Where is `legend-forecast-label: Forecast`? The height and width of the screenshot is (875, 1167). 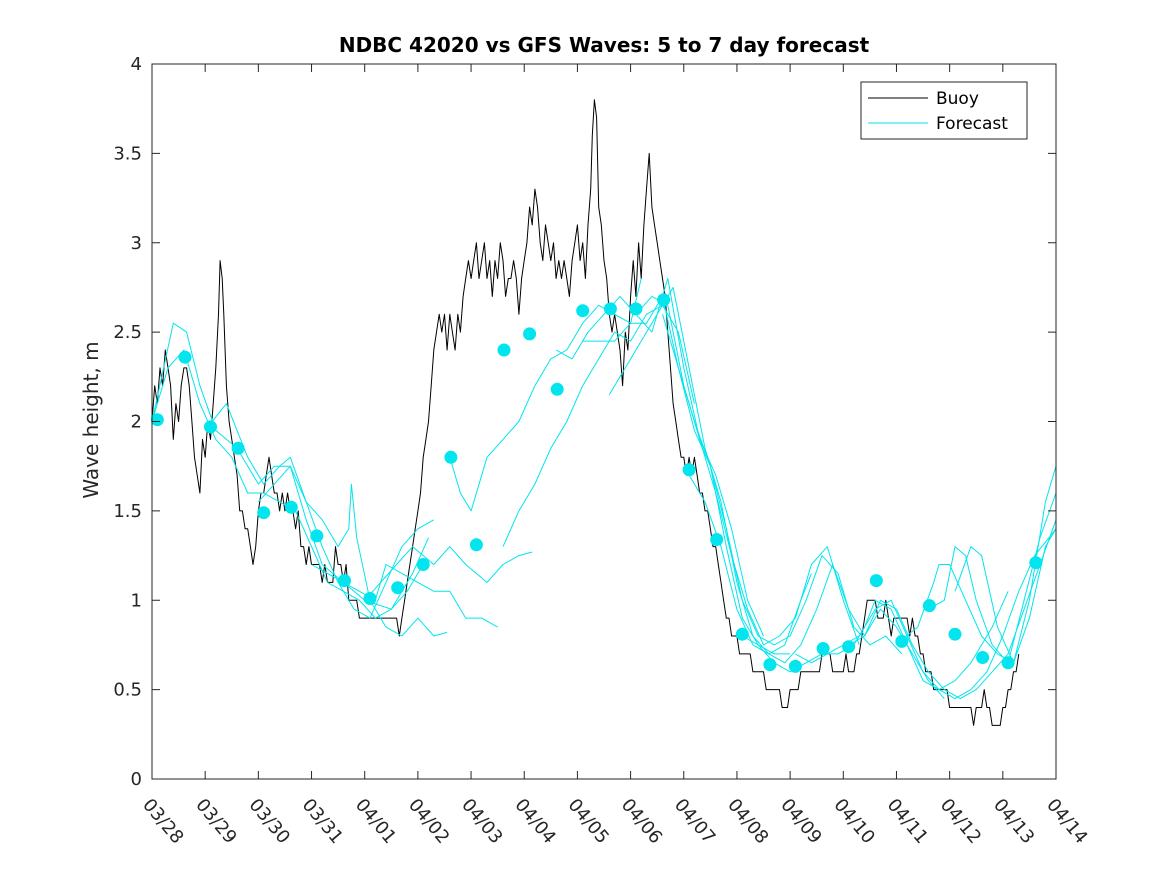 legend-forecast-label: Forecast is located at coordinates (972, 124).